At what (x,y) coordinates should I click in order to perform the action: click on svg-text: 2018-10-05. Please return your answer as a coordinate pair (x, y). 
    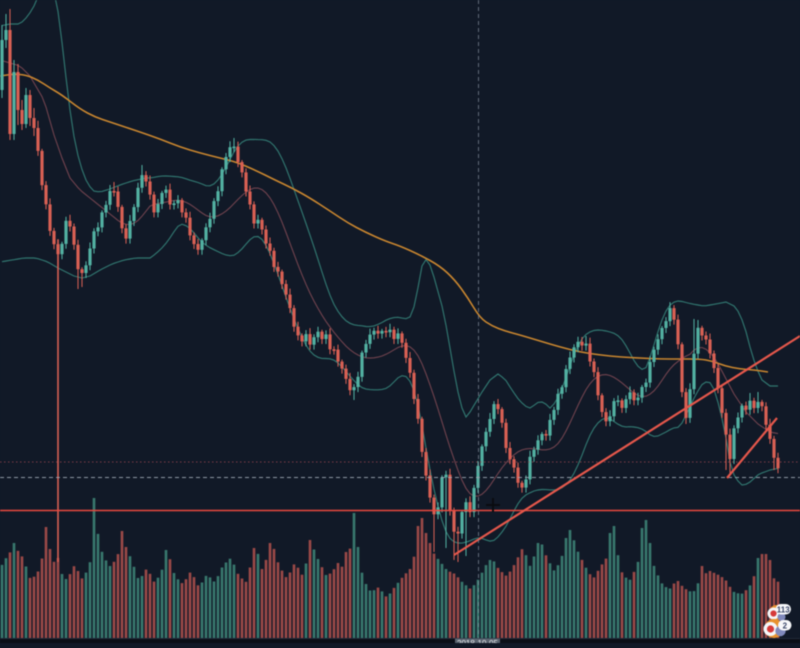
    Looking at the image, I should click on (477, 641).